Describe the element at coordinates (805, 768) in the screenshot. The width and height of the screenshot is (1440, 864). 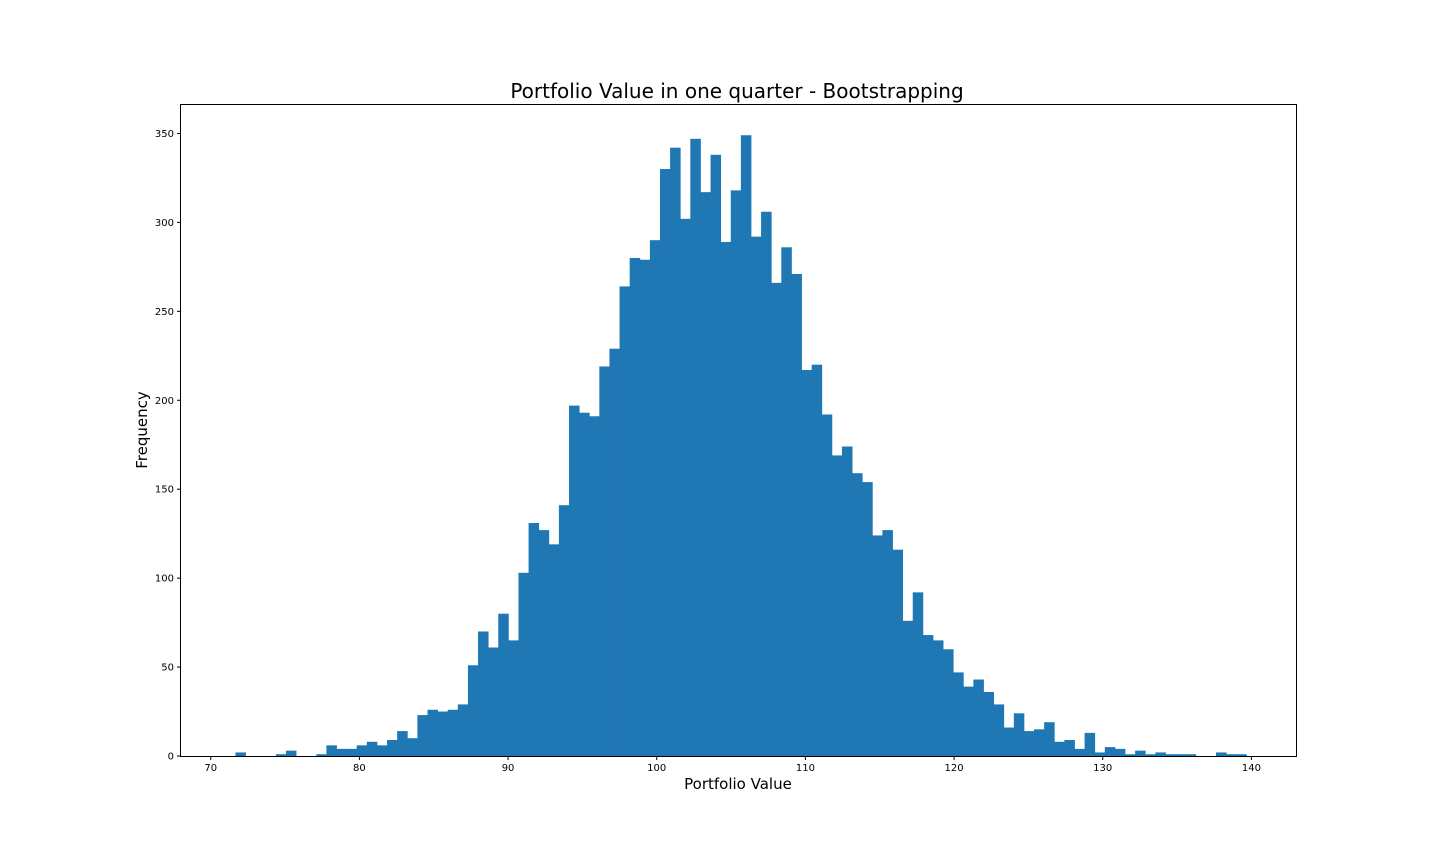
I see `x-tick-label: 110` at that location.